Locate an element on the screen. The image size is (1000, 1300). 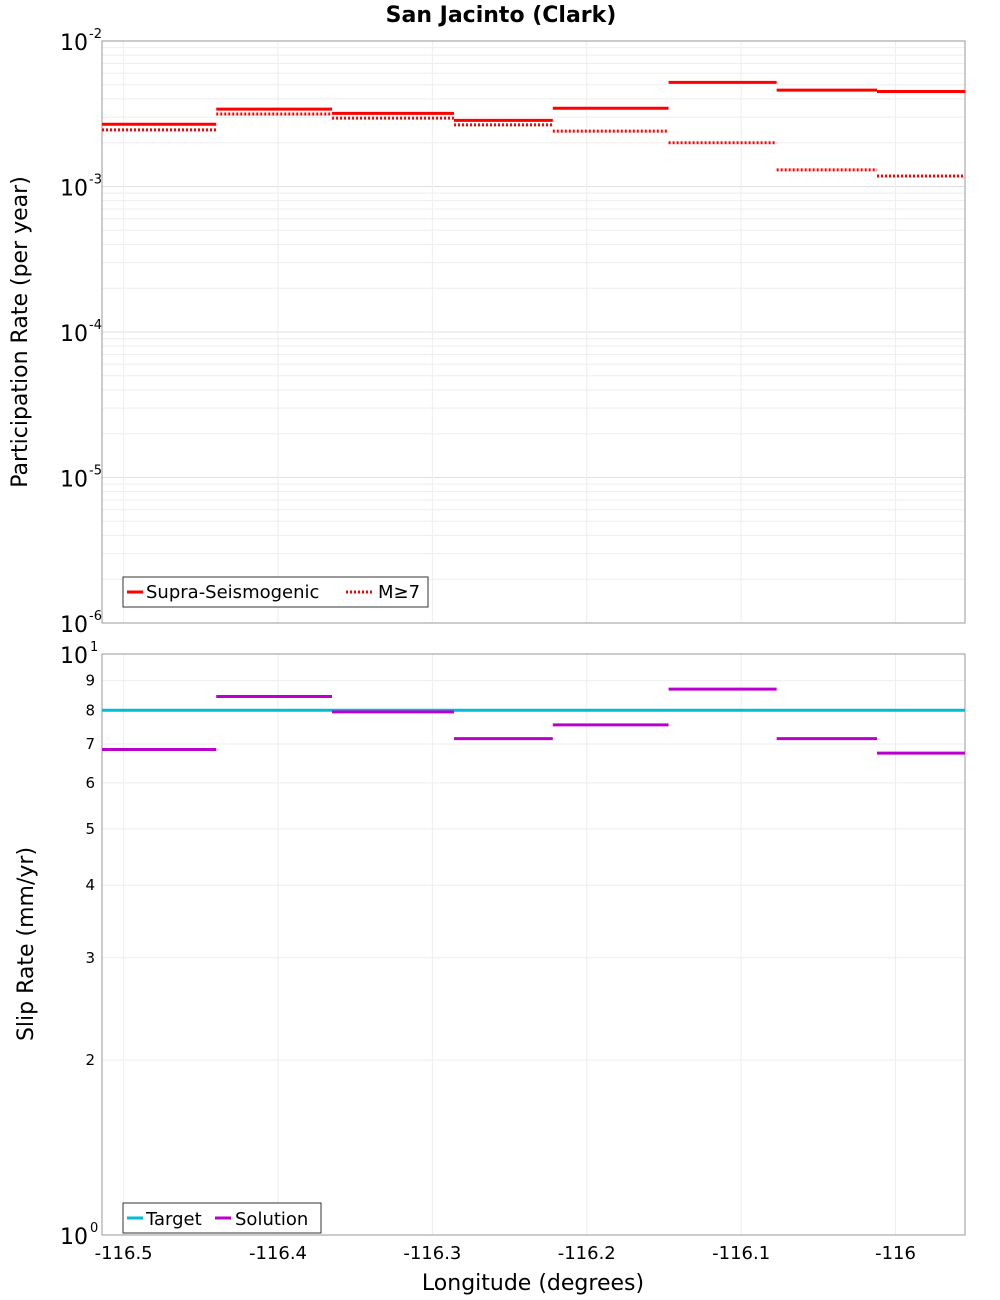
bottom-y-tick-minor: 7 is located at coordinates (90, 744).